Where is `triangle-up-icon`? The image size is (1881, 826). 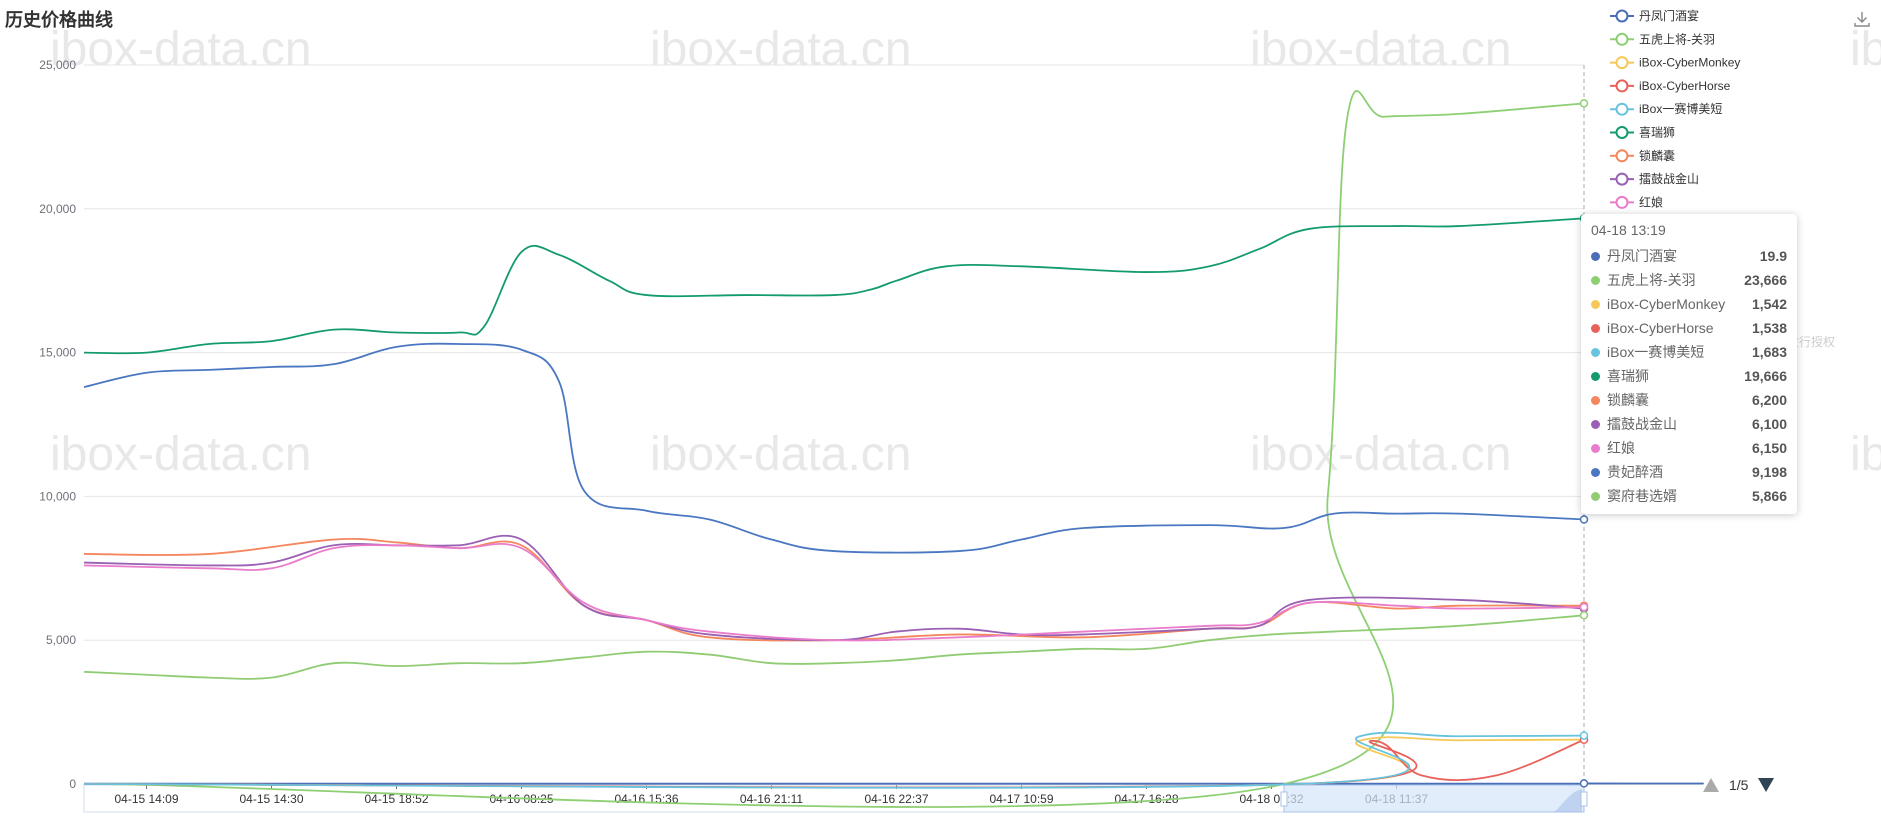
triangle-up-icon is located at coordinates (1711, 785).